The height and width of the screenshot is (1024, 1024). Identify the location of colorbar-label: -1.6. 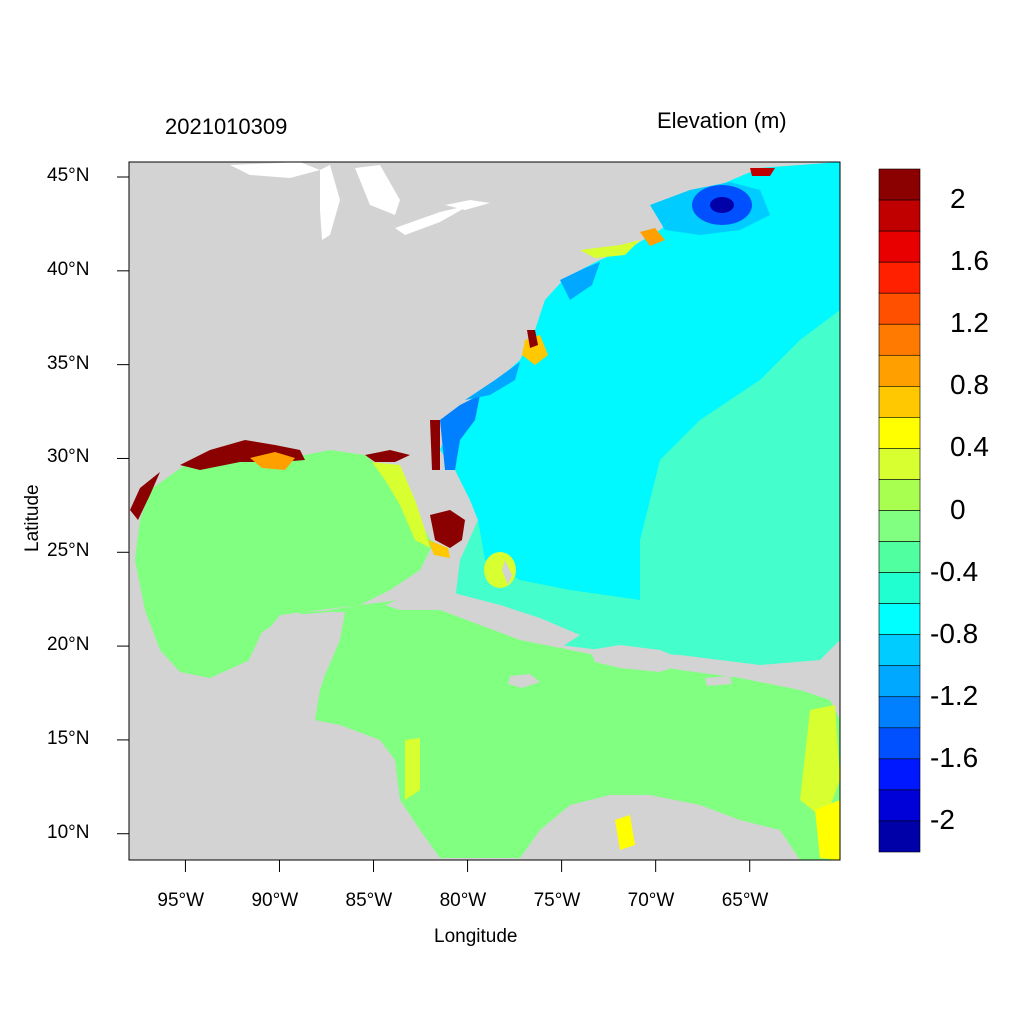
(954, 757).